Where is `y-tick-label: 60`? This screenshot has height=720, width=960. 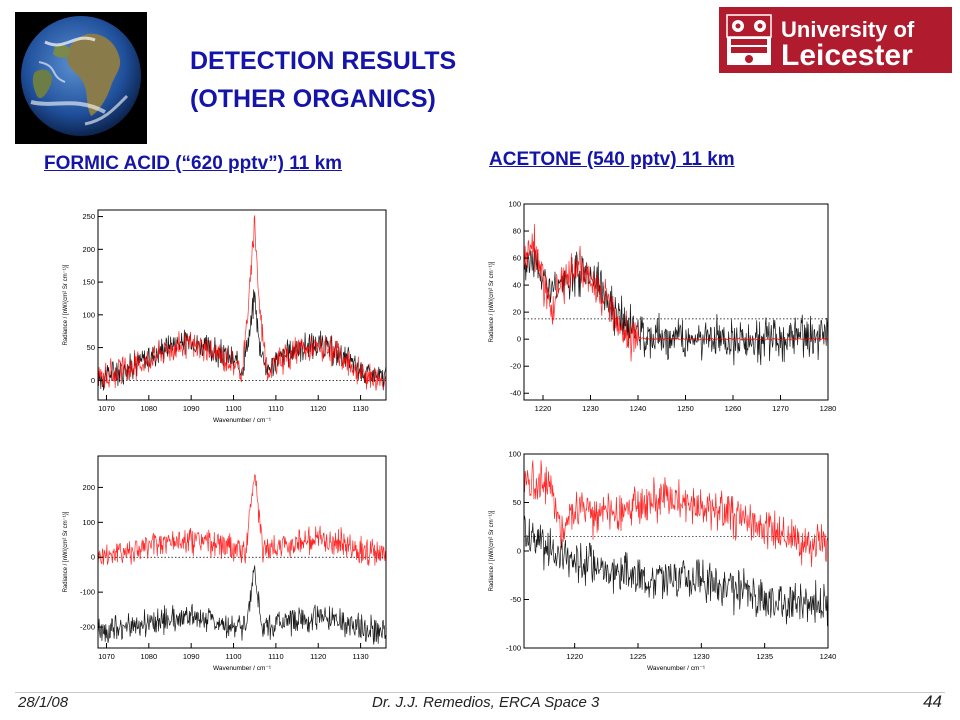 y-tick-label: 60 is located at coordinates (517, 258).